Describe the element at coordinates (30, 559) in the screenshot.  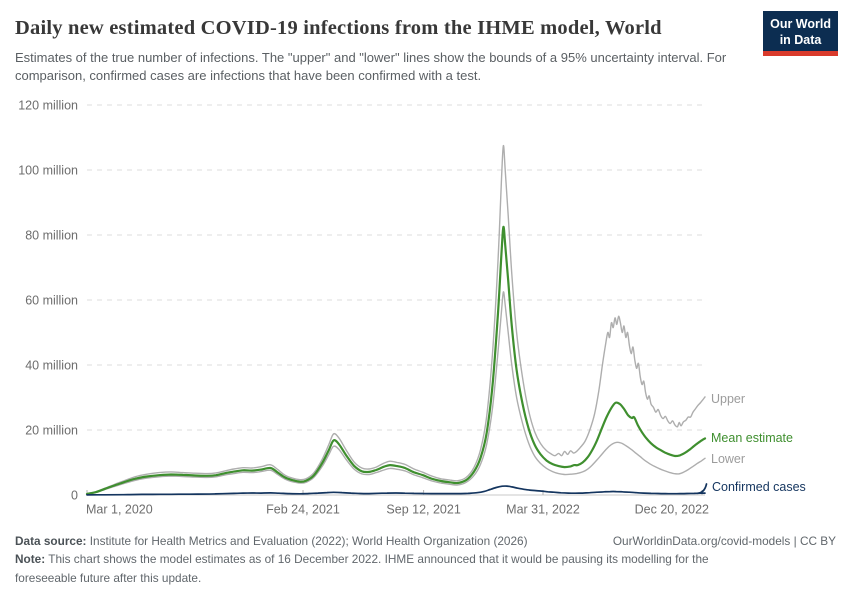
I see `note-label: Note:` at that location.